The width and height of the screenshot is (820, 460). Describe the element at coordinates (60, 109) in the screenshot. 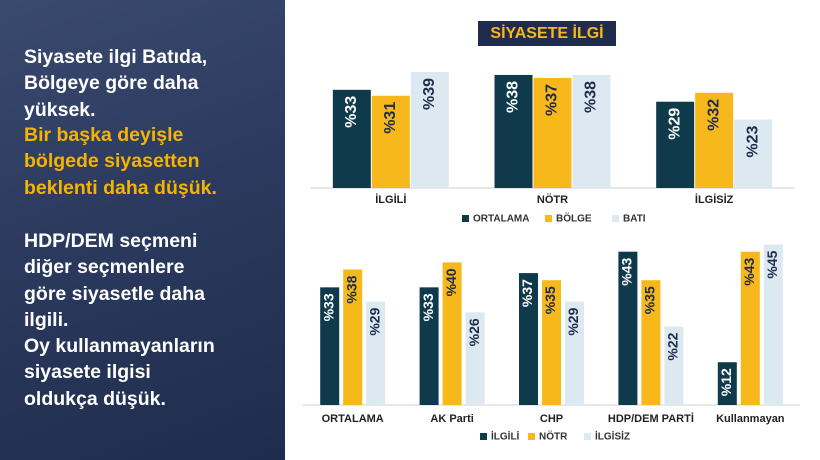

I see `text-line: yüksek.` at that location.